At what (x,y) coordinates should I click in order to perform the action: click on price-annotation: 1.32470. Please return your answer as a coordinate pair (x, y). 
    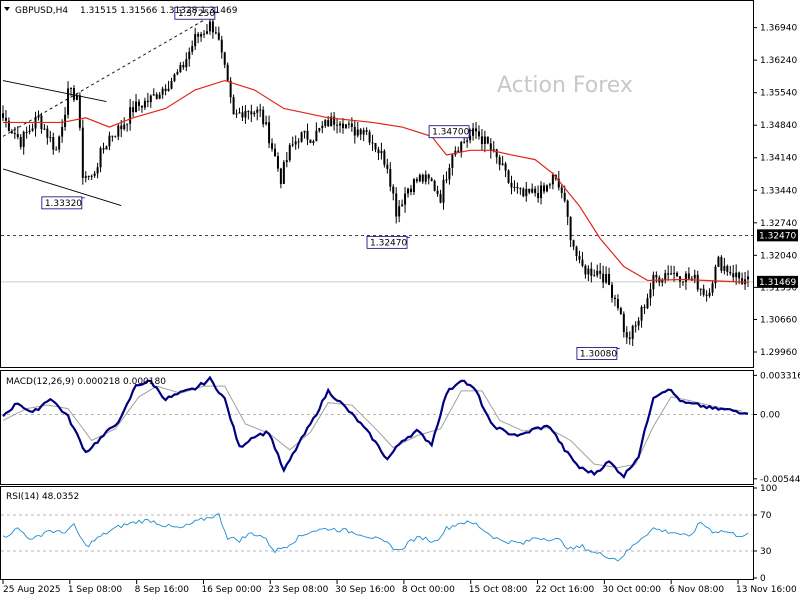
    Looking at the image, I should click on (388, 242).